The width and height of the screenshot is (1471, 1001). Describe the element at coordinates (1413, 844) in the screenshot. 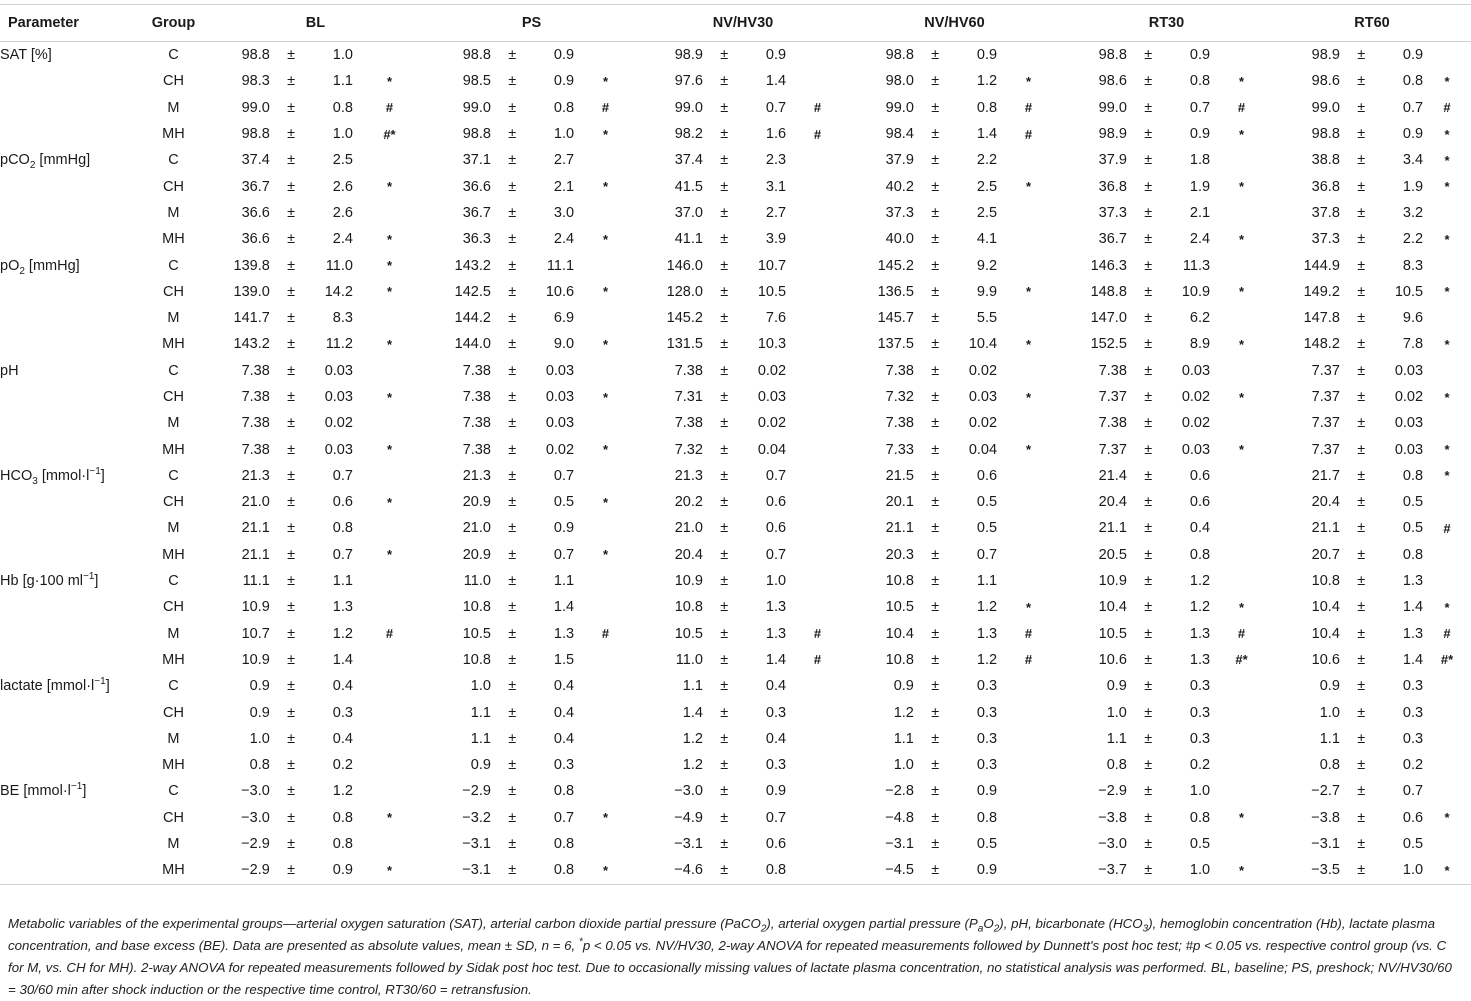

I see `sd-value: 0.5` at that location.